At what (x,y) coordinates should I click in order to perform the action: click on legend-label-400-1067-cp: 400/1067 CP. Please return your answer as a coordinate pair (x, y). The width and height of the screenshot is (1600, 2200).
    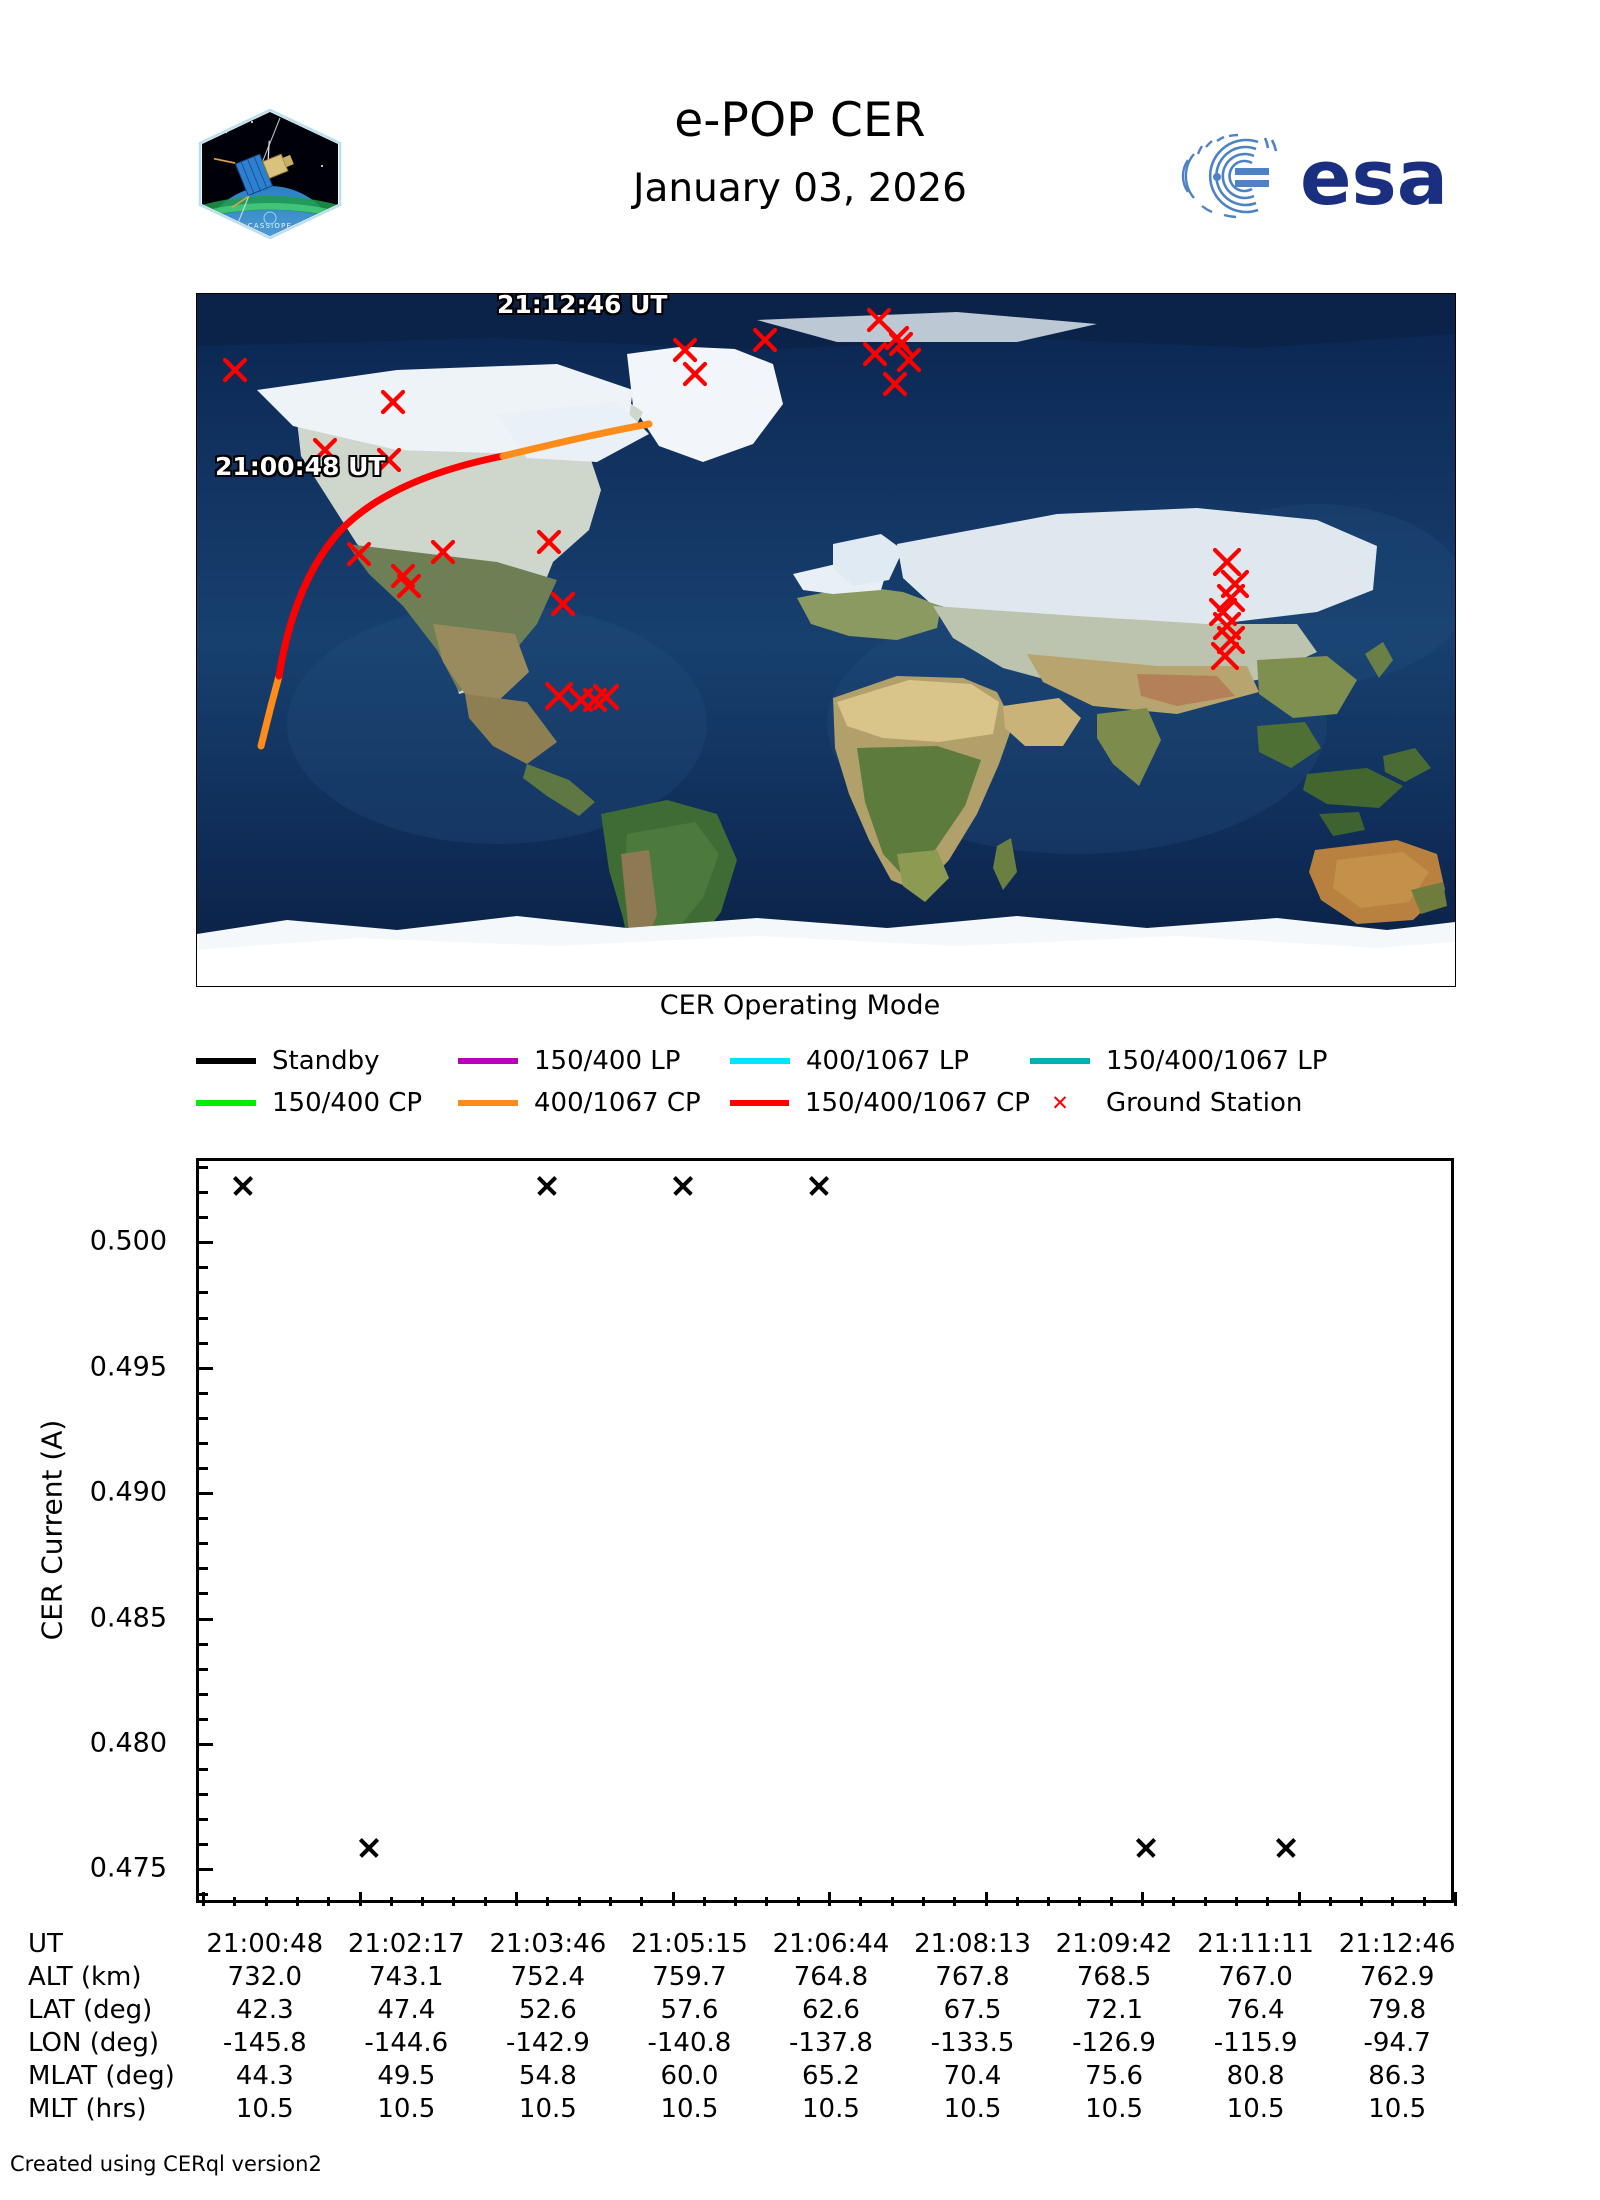
    Looking at the image, I should click on (617, 1103).